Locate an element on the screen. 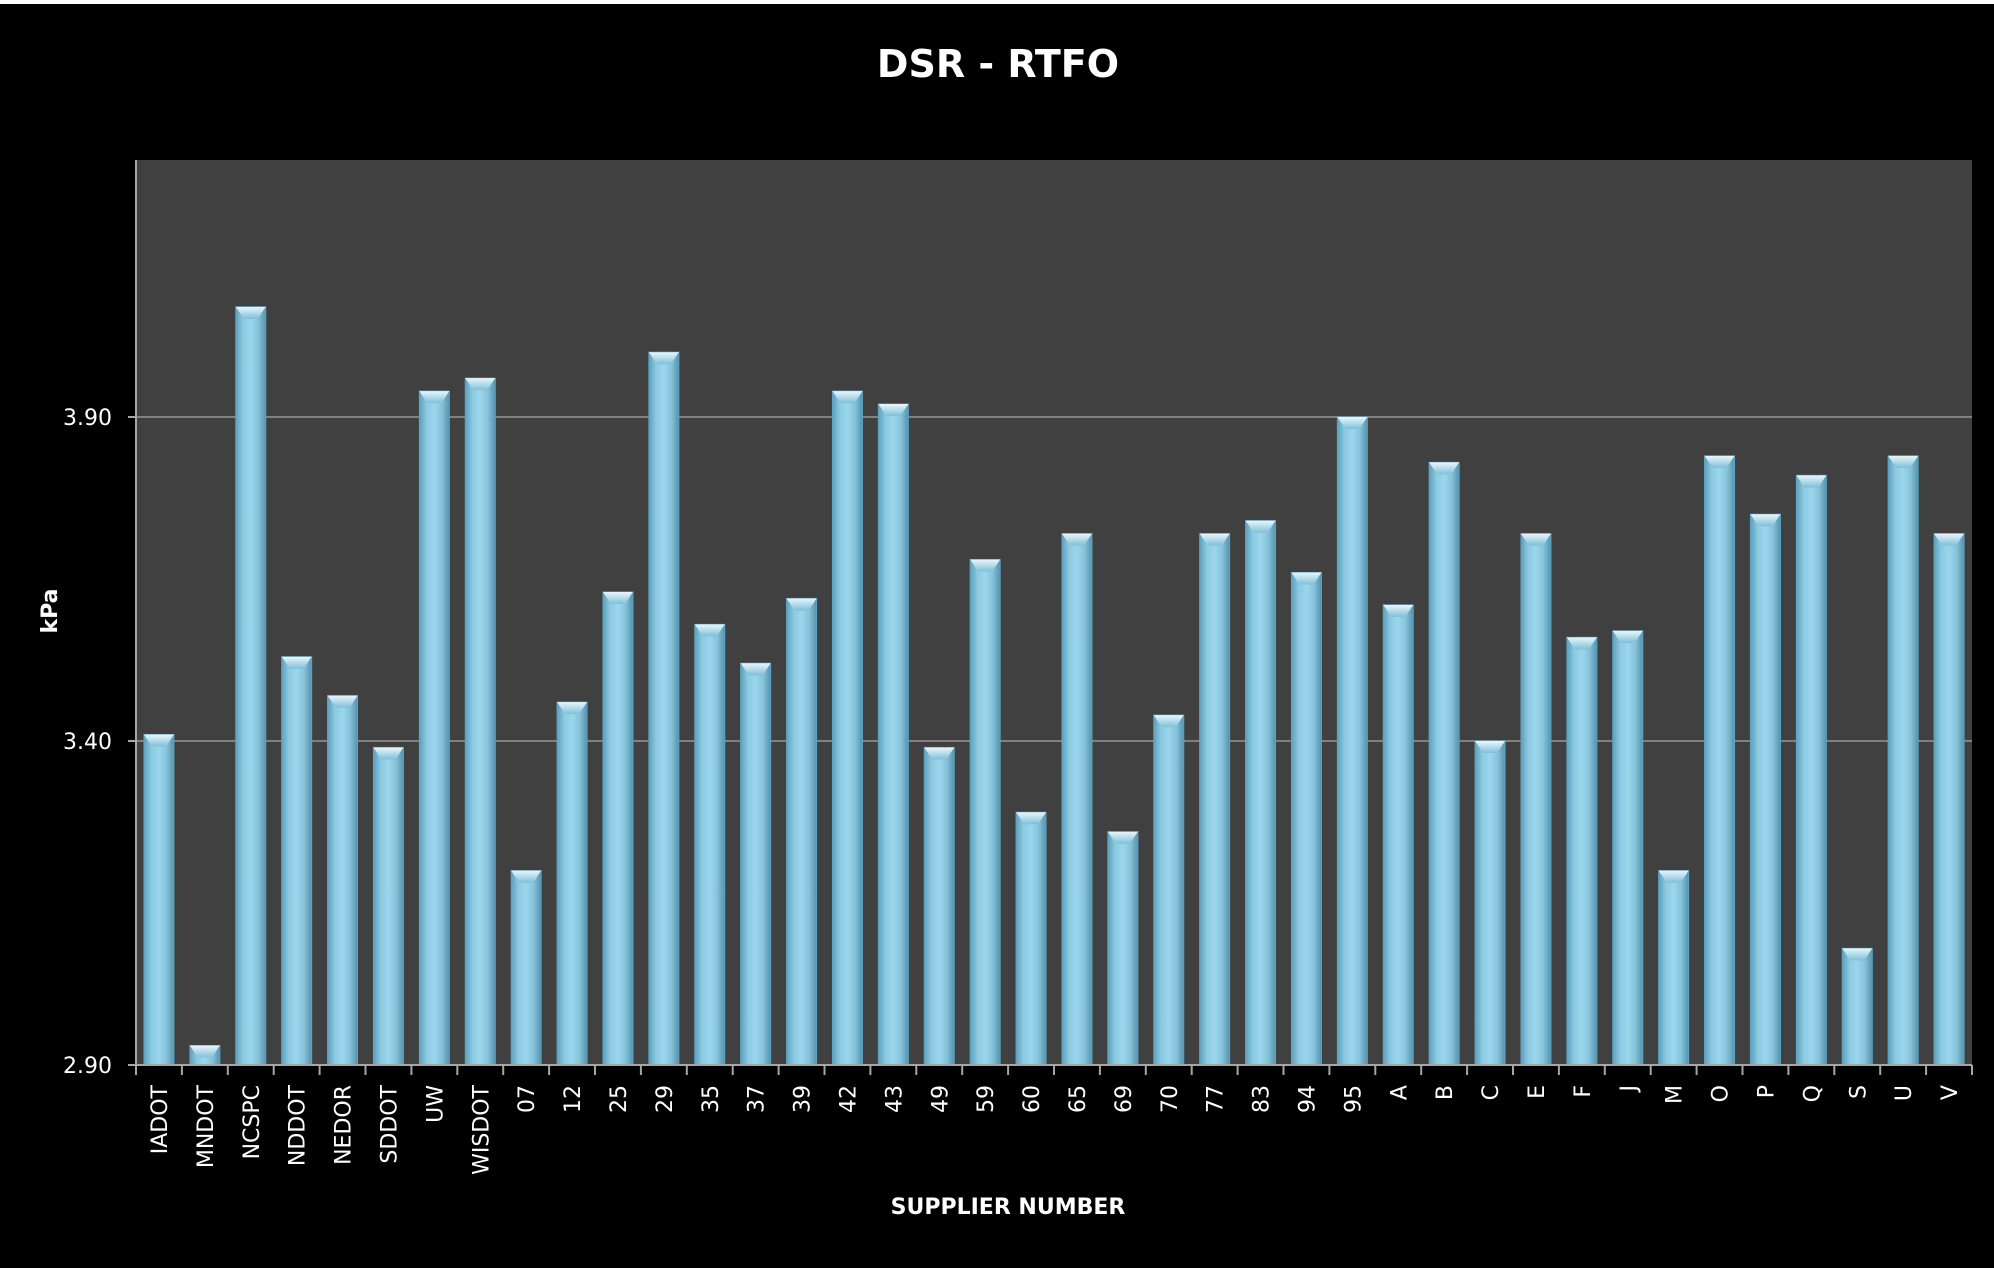 Image resolution: width=1994 pixels, height=1268 pixels. x-category-label: 12 is located at coordinates (573, 1099).